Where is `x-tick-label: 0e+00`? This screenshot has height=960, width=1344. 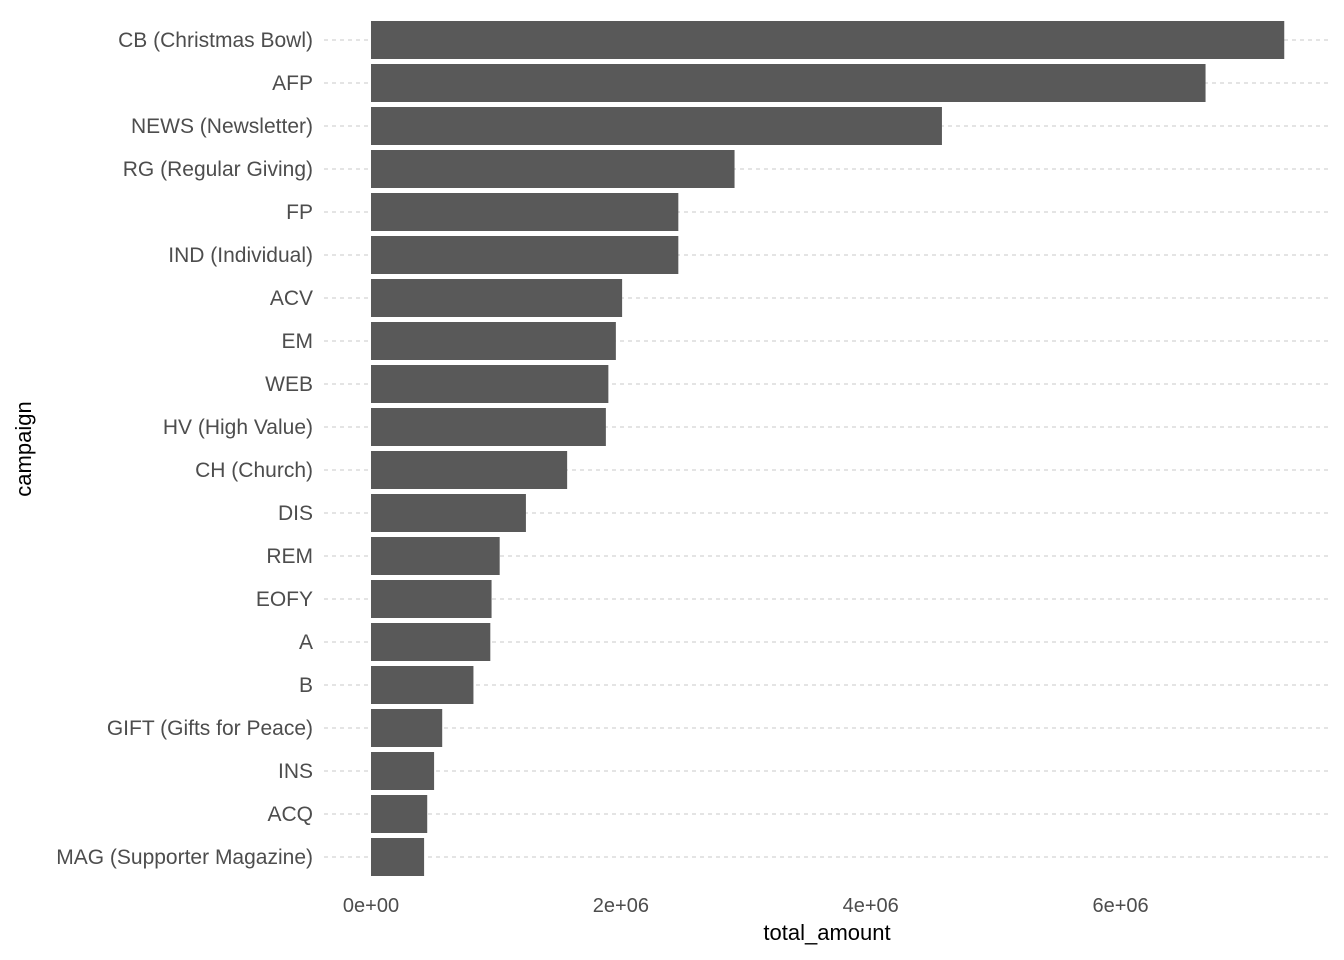
x-tick-label: 0e+00 is located at coordinates (371, 906).